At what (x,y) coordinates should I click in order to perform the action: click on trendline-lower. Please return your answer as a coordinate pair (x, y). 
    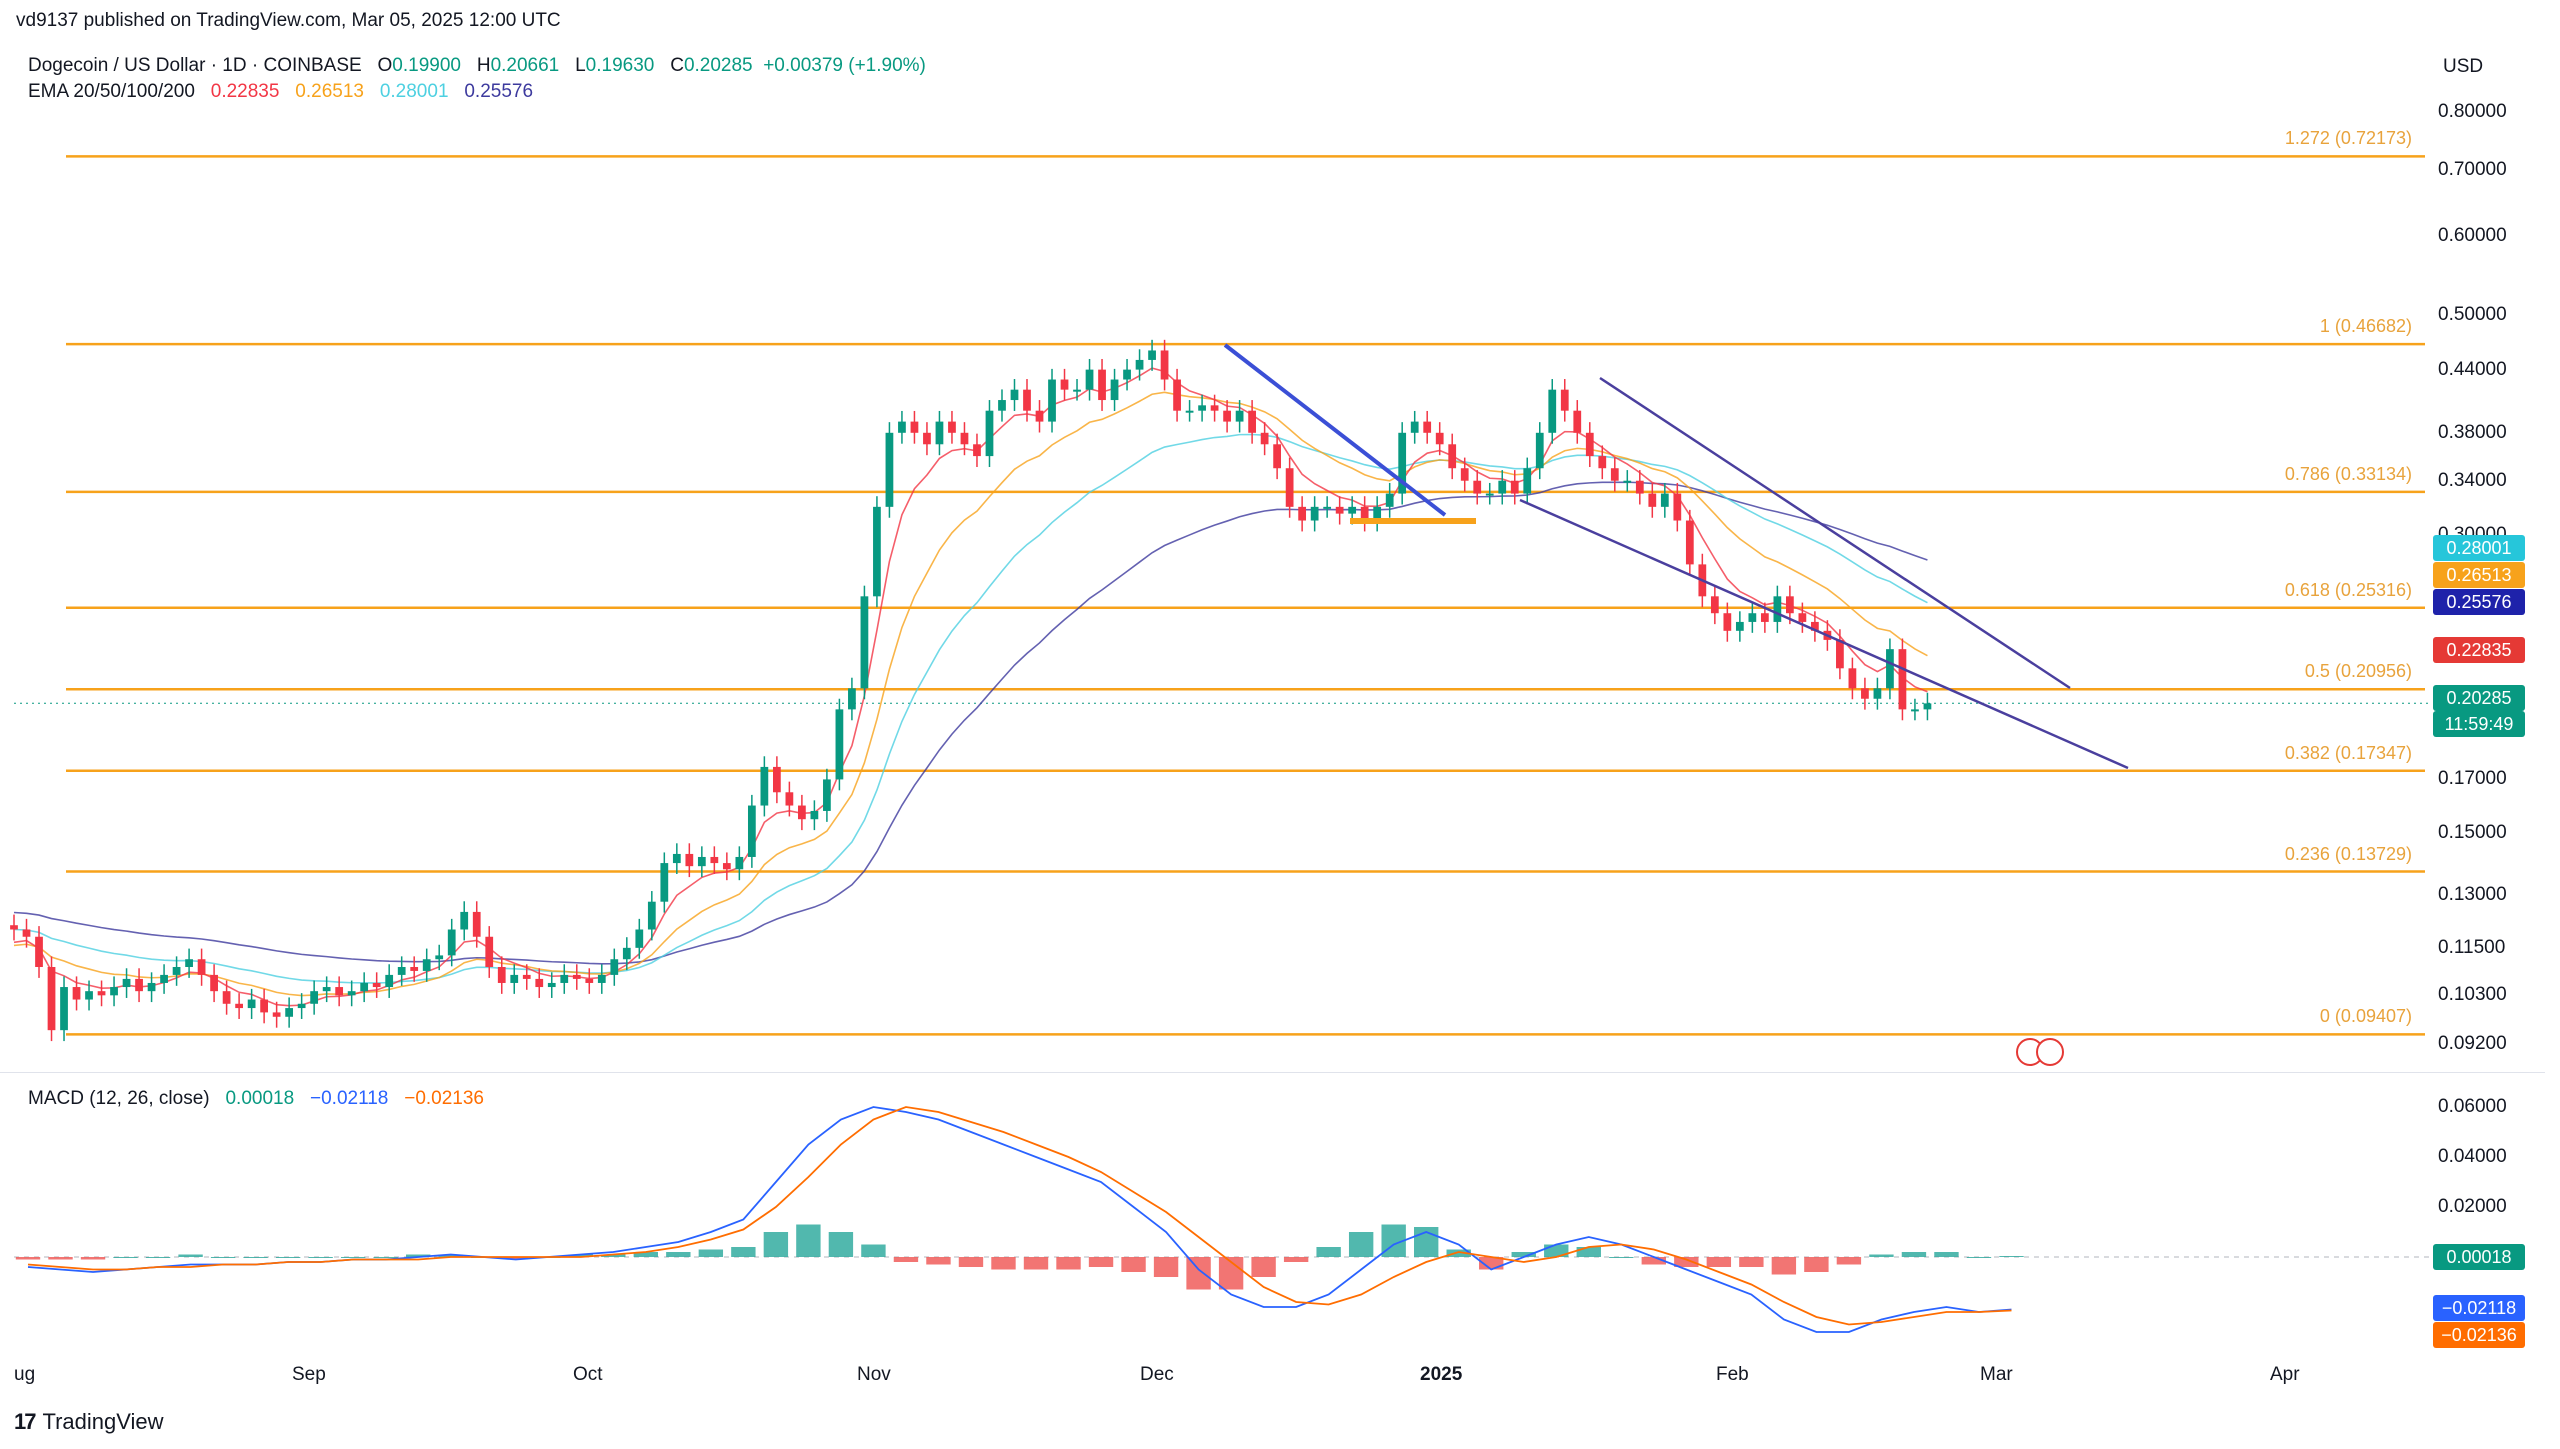
    Looking at the image, I should click on (1824, 634).